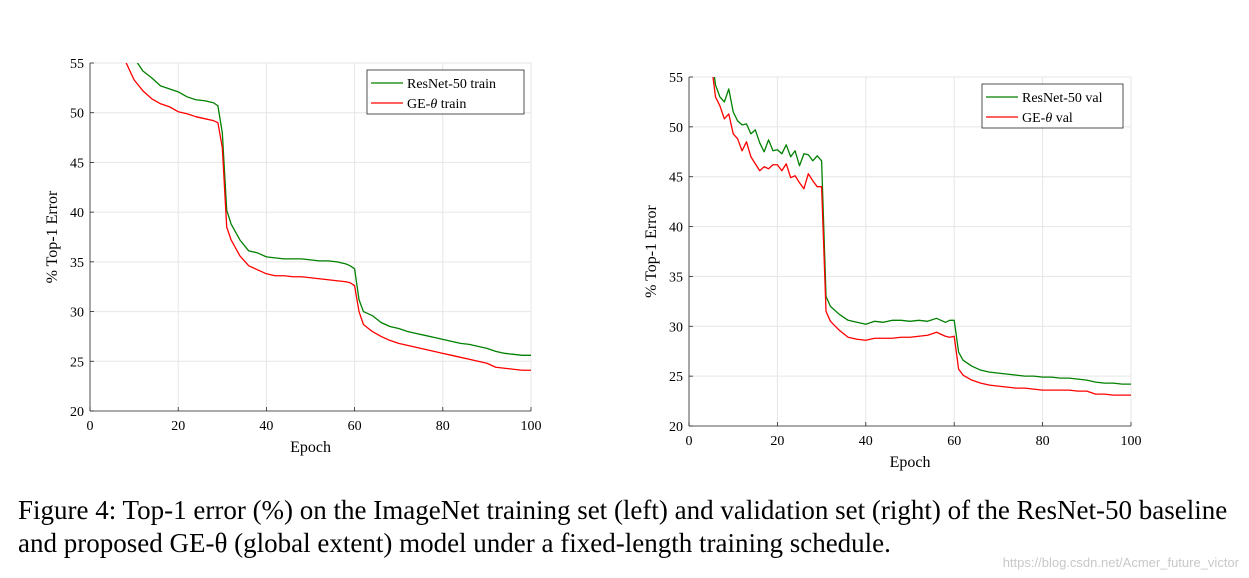 This screenshot has width=1249, height=578. Describe the element at coordinates (451, 84) in the screenshot. I see `left-legend-label-0: ResNet-50 train` at that location.